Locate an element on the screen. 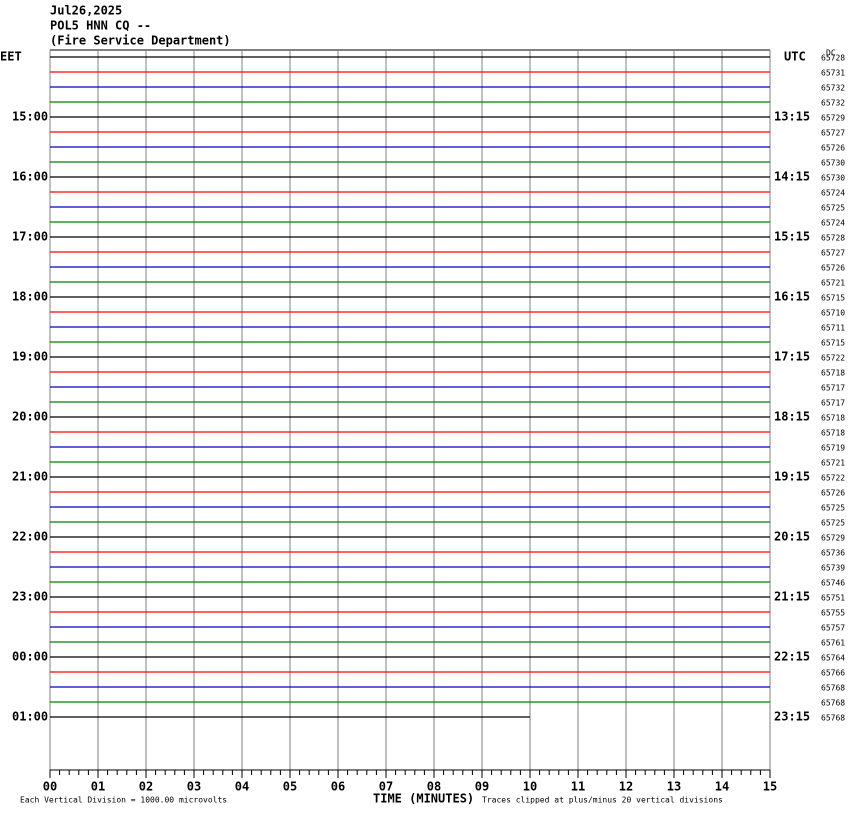  right-zone: UTC is located at coordinates (795, 57).